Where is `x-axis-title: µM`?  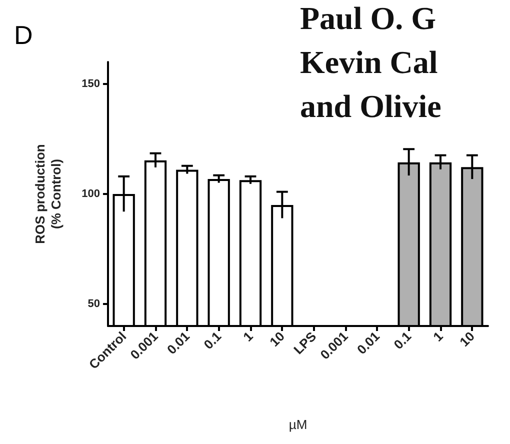 x-axis-title: µM is located at coordinates (298, 424).